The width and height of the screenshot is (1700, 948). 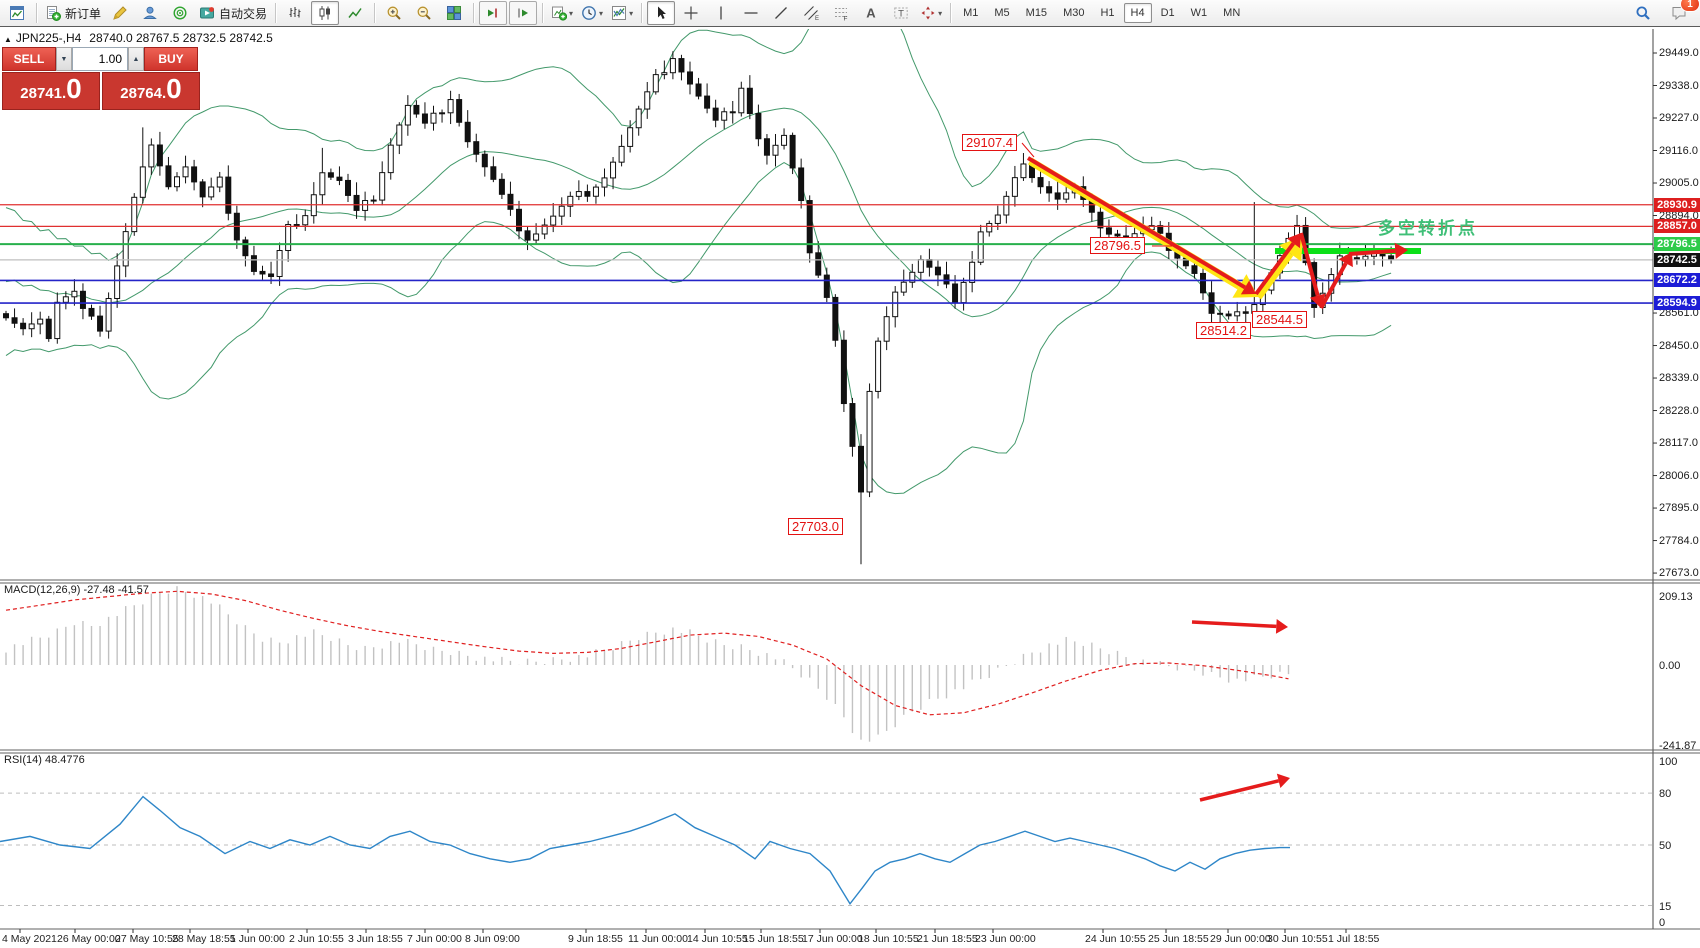 I want to click on timeframe-h4-button: H4, so click(x=1137, y=13).